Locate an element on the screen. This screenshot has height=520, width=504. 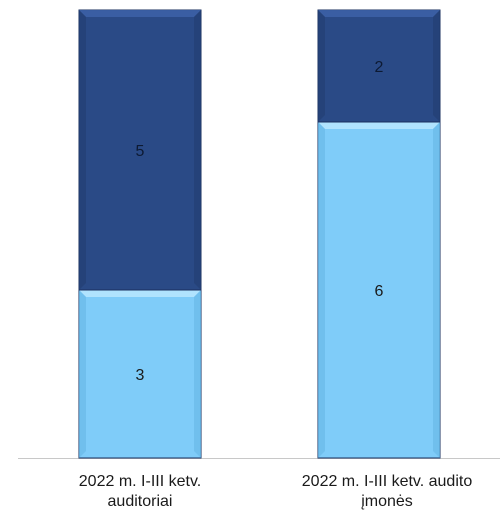
bar-segment-cat1-series1 is located at coordinates (140, 374).